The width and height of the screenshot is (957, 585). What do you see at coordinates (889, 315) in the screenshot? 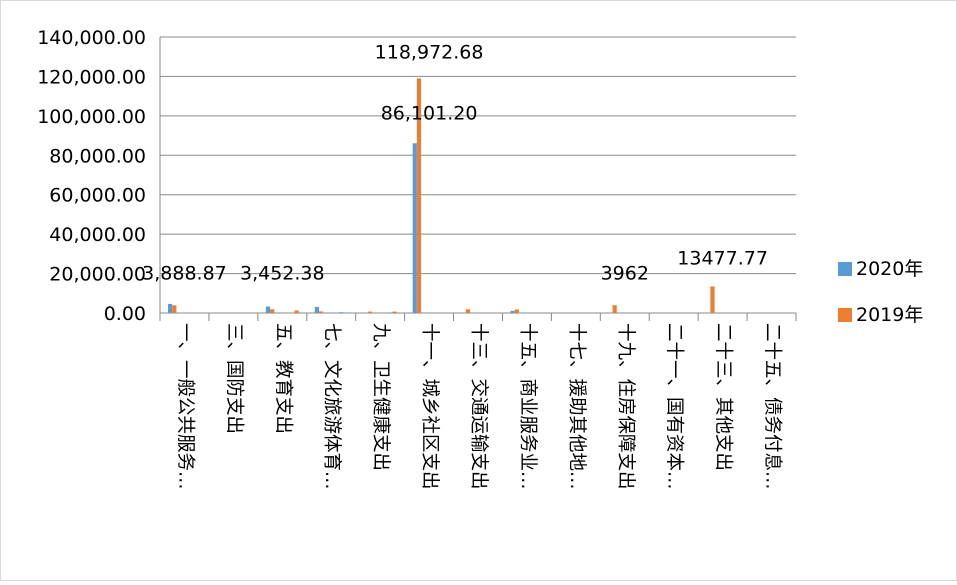
I see `legend-label: 2019年` at bounding box center [889, 315].